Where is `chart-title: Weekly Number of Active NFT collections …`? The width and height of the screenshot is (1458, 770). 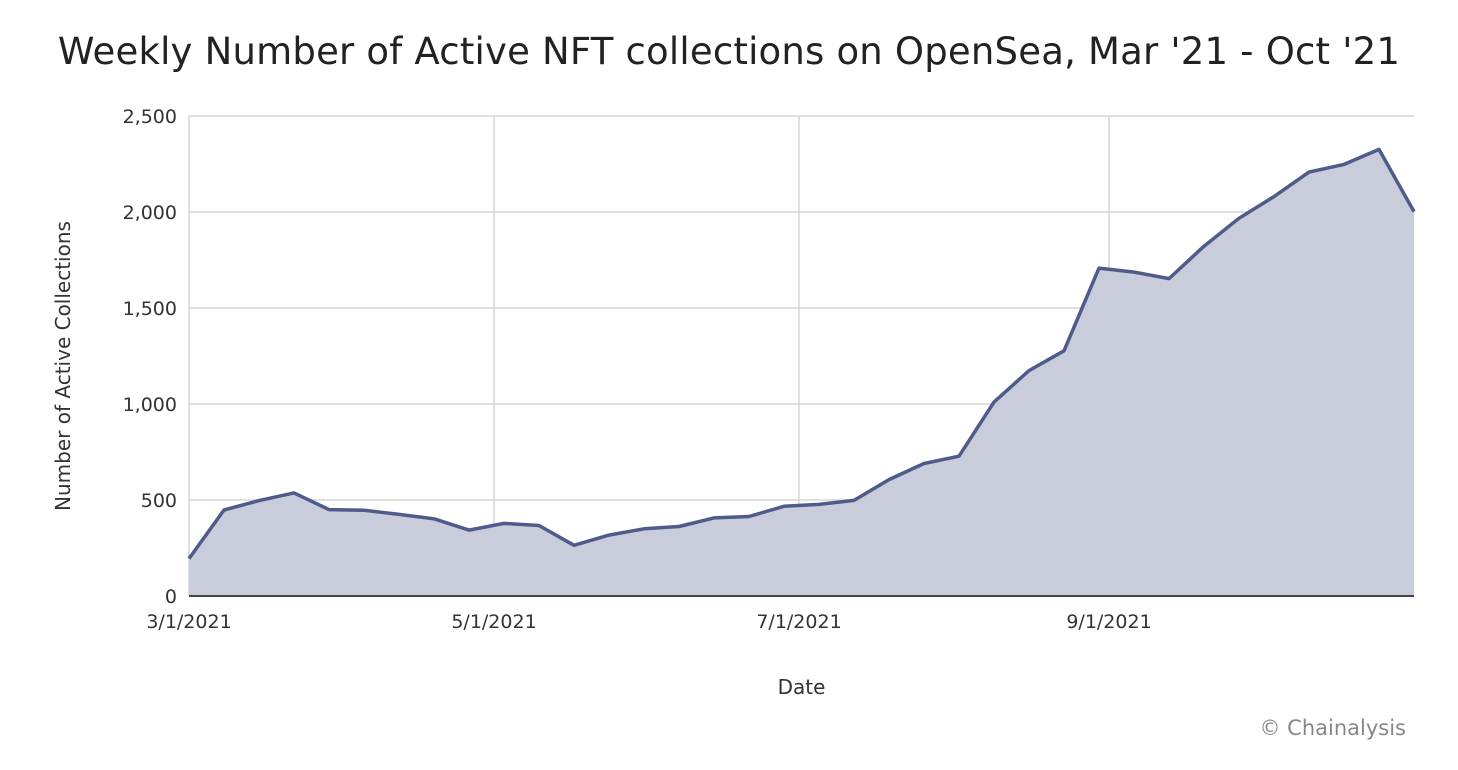 chart-title: Weekly Number of Active NFT collections … is located at coordinates (729, 51).